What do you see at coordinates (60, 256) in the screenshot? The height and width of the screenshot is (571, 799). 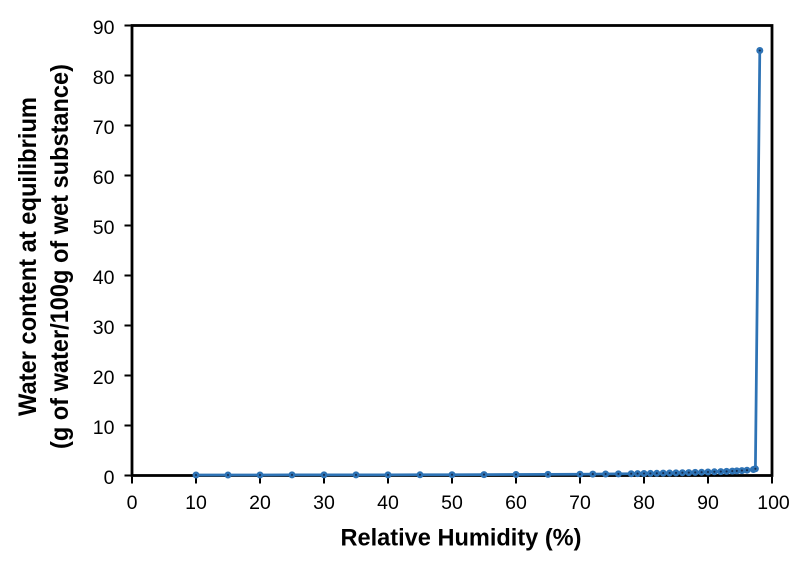 I see `svg-text:(g of water/100g of wet substa: (g of water/100g of wet substance)` at bounding box center [60, 256].